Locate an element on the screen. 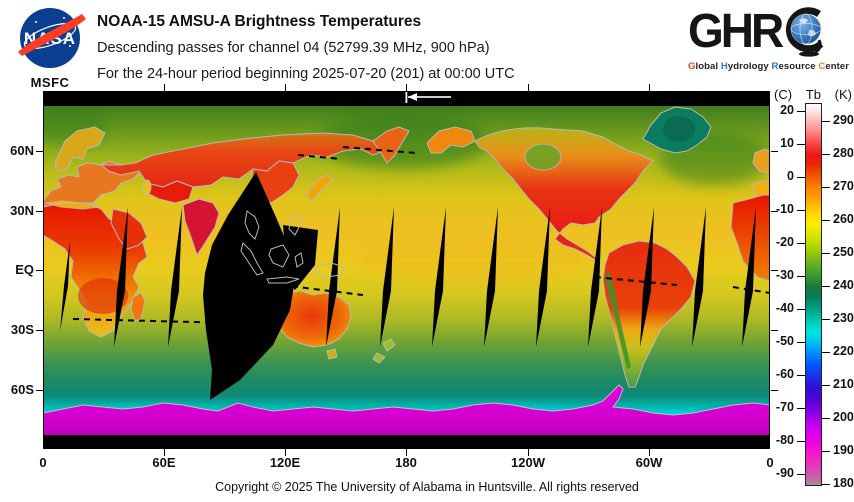 This screenshot has height=502, width=854. colorbar-unit-k: (K) is located at coordinates (843, 94).